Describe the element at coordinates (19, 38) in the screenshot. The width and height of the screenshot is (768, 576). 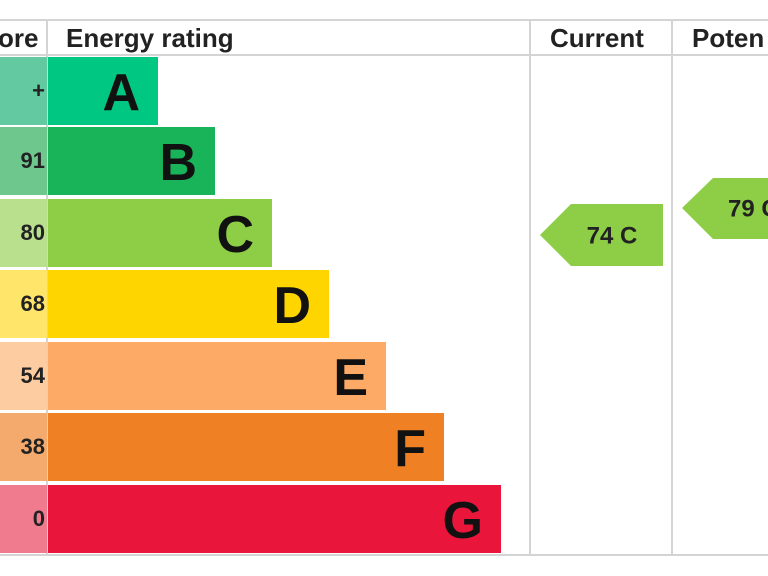
I see `score-header: ore` at that location.